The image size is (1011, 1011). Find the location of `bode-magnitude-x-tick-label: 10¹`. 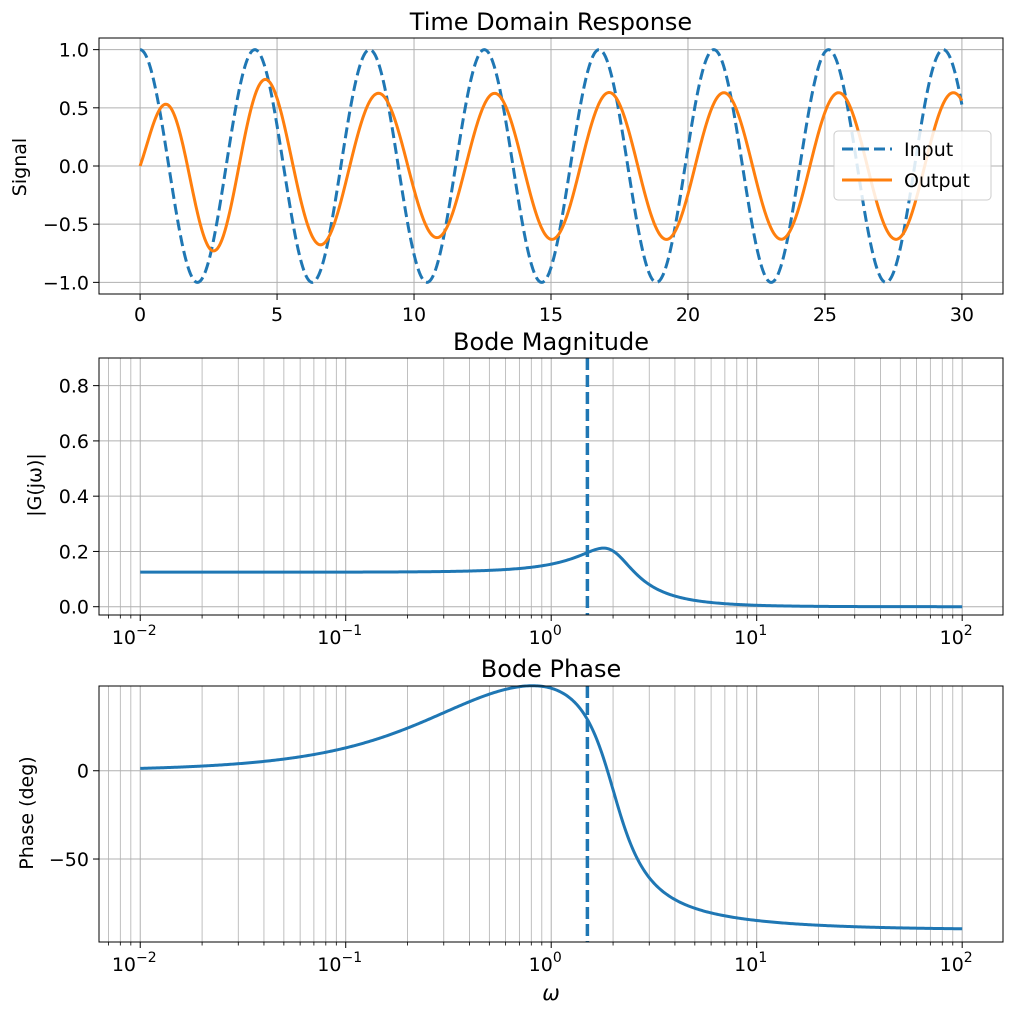

bode-magnitude-x-tick-label: 10¹ is located at coordinates (750, 636).